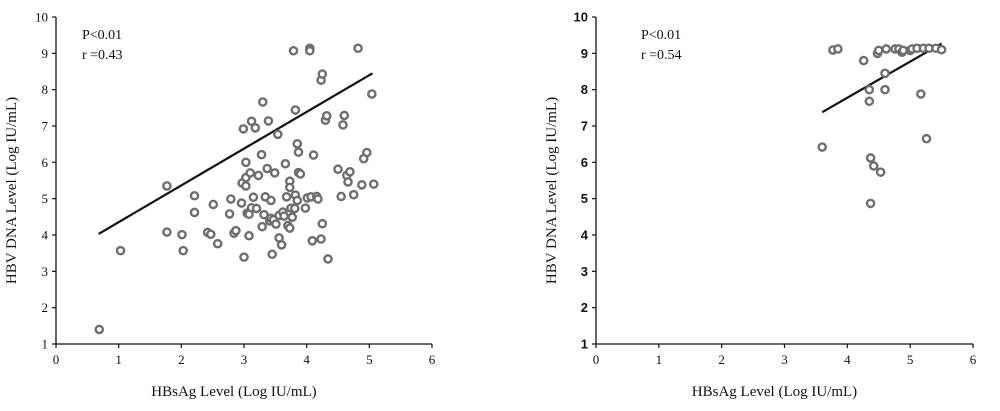 The height and width of the screenshot is (411, 1000). What do you see at coordinates (552, 190) in the screenshot?
I see `y-axis-title: HBV DNA Level (Log IU/mL)` at bounding box center [552, 190].